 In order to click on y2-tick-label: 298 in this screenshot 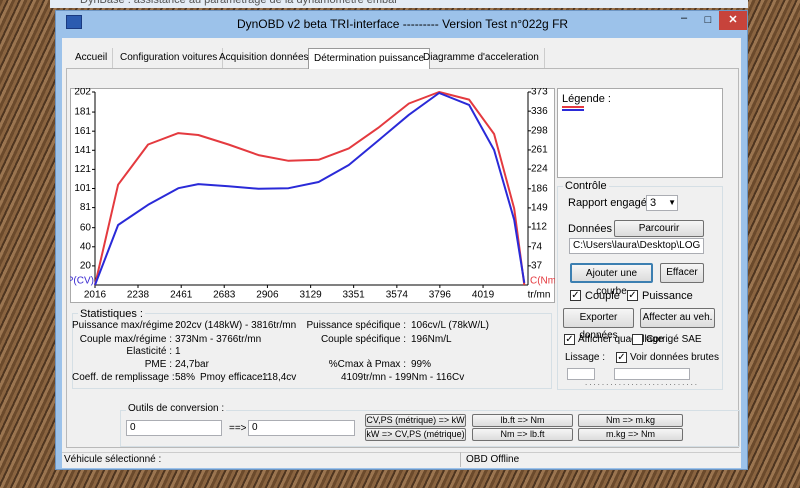, I will do `click(539, 130)`.